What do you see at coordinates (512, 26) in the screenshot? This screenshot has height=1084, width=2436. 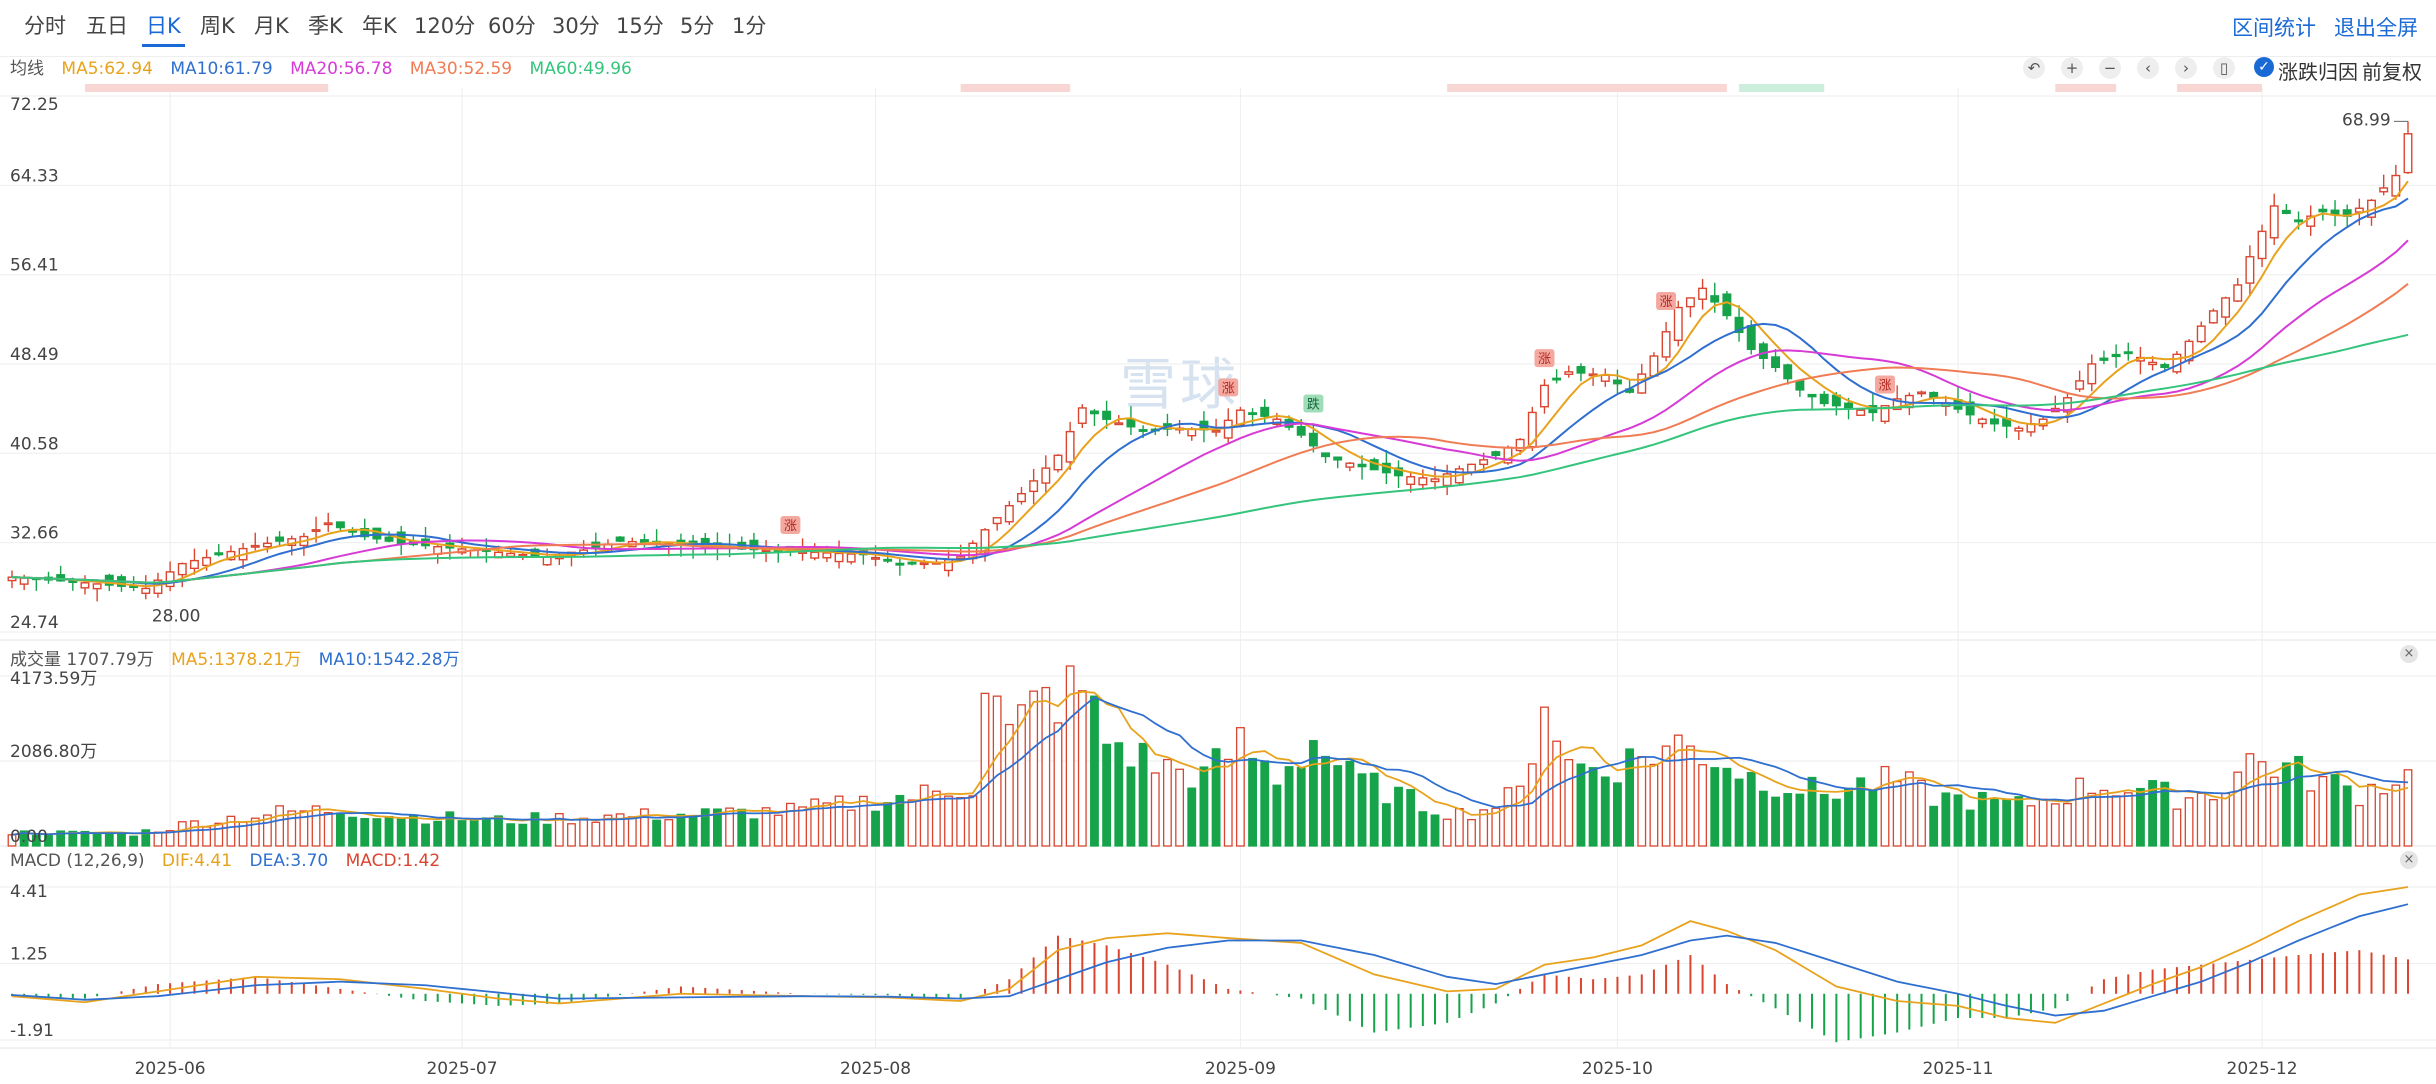 I see `period-tab-8: 60分` at bounding box center [512, 26].